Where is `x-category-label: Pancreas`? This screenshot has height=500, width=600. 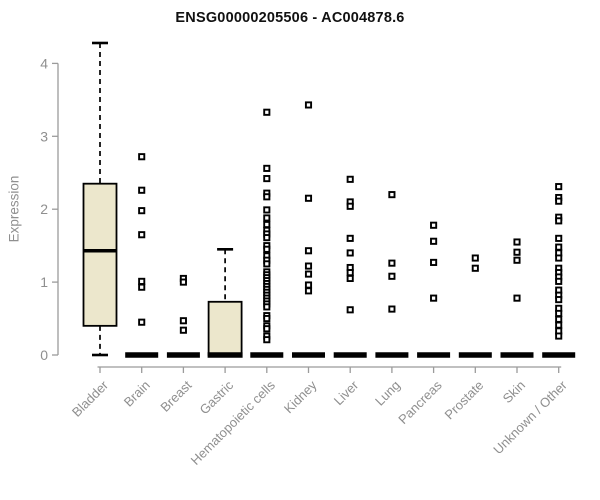 x-category-label: Pancreas is located at coordinates (420, 402).